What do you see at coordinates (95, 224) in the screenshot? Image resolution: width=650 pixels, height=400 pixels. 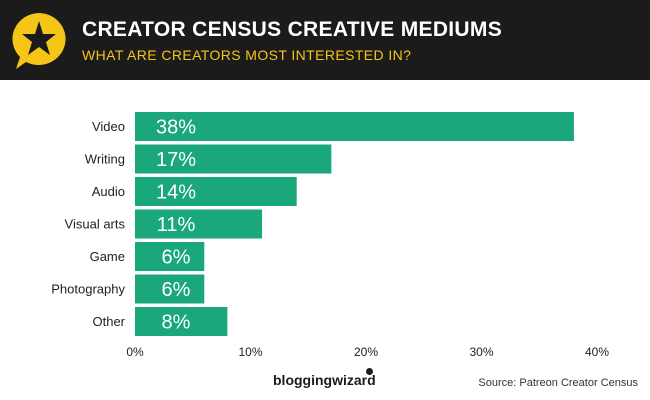 I see `category-label: Visual arts` at bounding box center [95, 224].